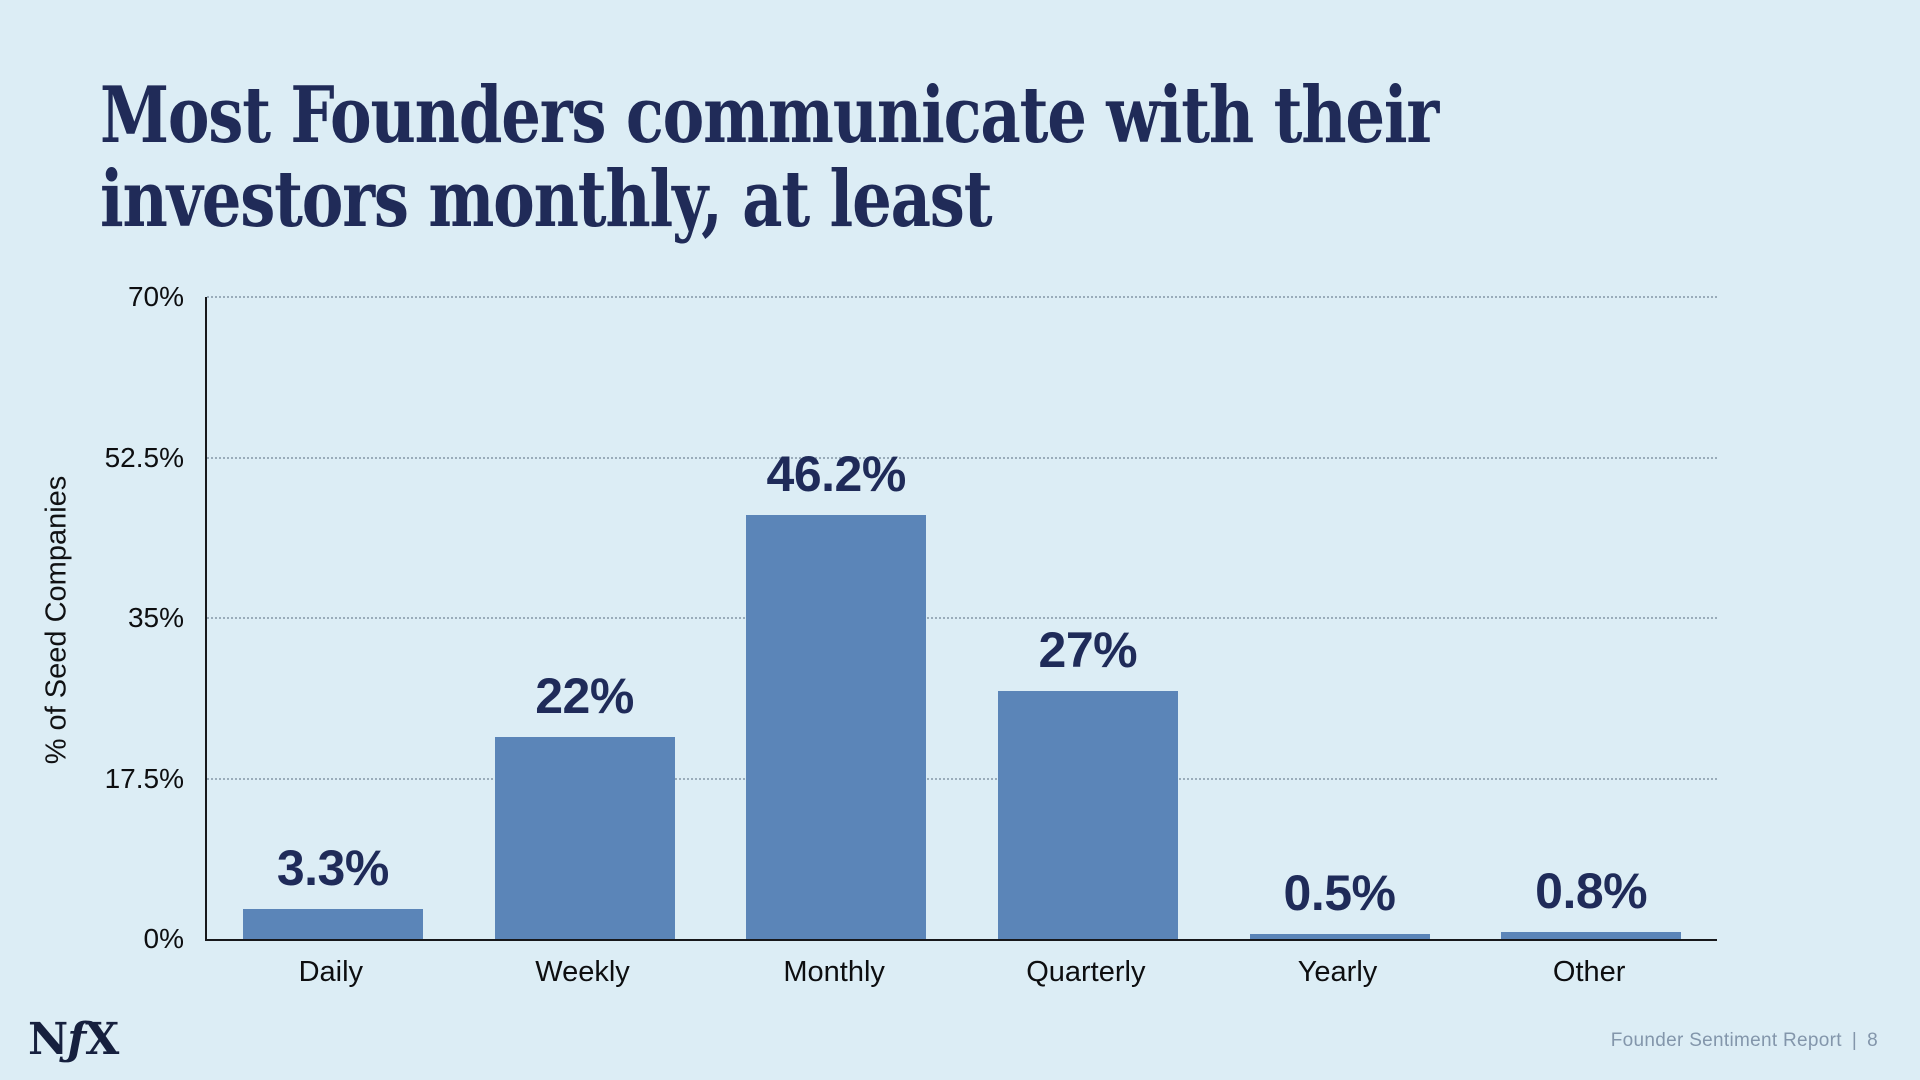  Describe the element at coordinates (48, 1039) in the screenshot. I see `logo-letter-n: N` at that location.